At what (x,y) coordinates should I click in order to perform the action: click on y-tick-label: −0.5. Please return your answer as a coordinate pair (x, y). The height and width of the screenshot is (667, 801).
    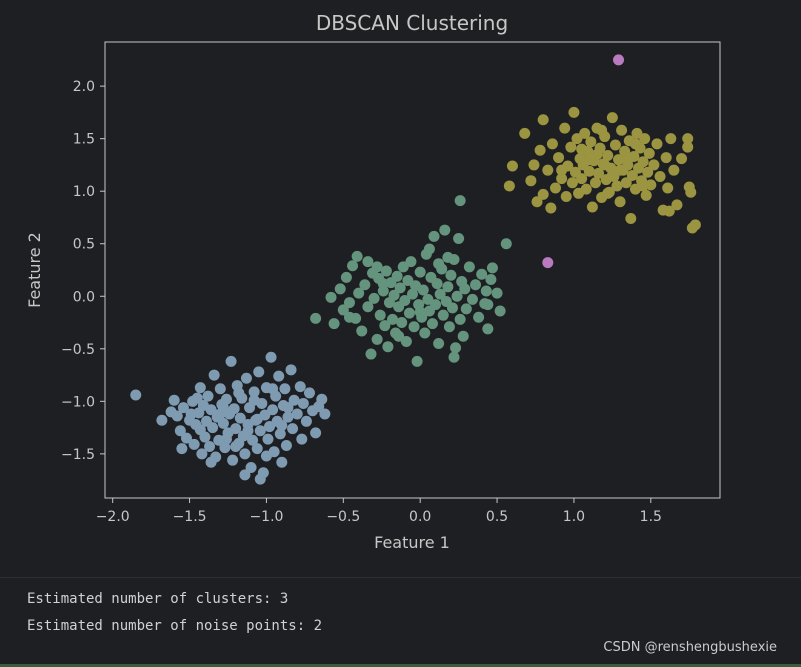
    Looking at the image, I should click on (78, 350).